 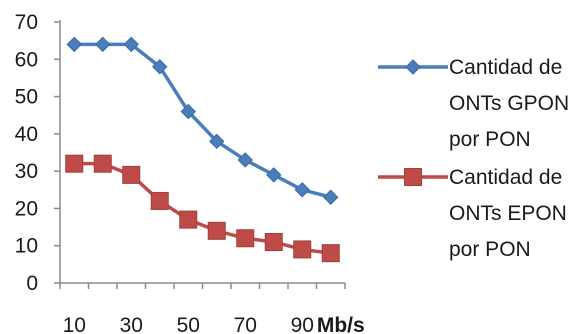 What do you see at coordinates (37, 153) in the screenshot?
I see `y-axis-ticks: 0 10 20 30 40 50 60 70` at bounding box center [37, 153].